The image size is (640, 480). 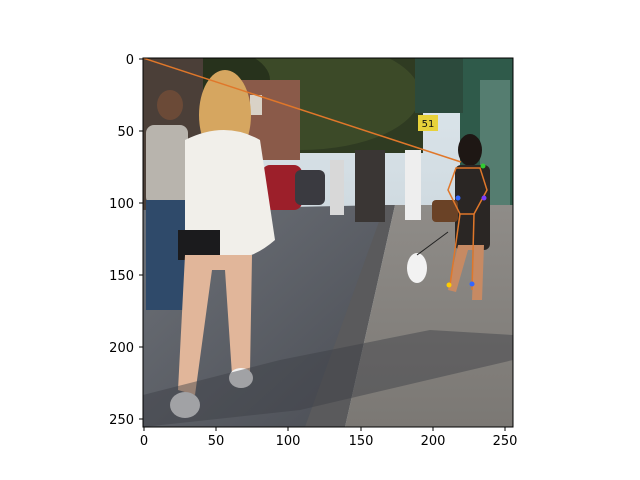 I want to click on y-tick-label: 150, so click(x=121, y=276).